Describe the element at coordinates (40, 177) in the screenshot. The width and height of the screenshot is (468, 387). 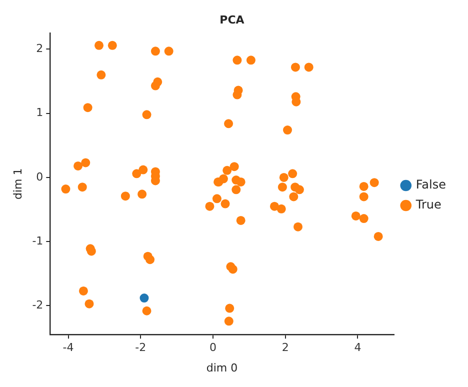
I see `y-tick-label: 0` at that location.